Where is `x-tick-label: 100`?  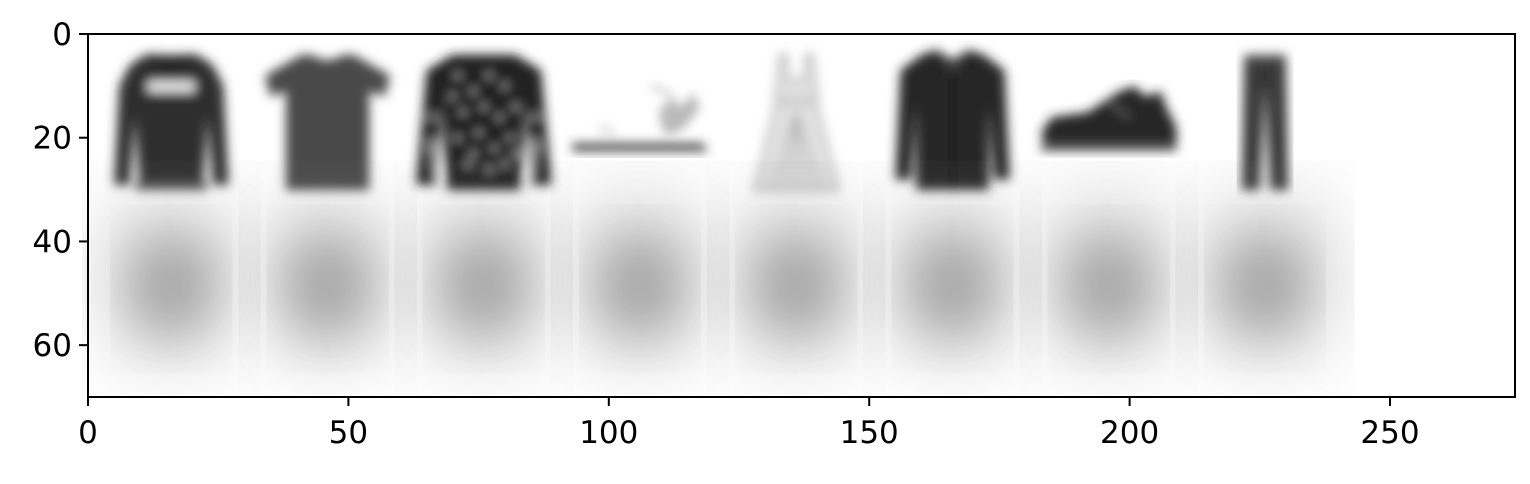 x-tick-label: 100 is located at coordinates (608, 433).